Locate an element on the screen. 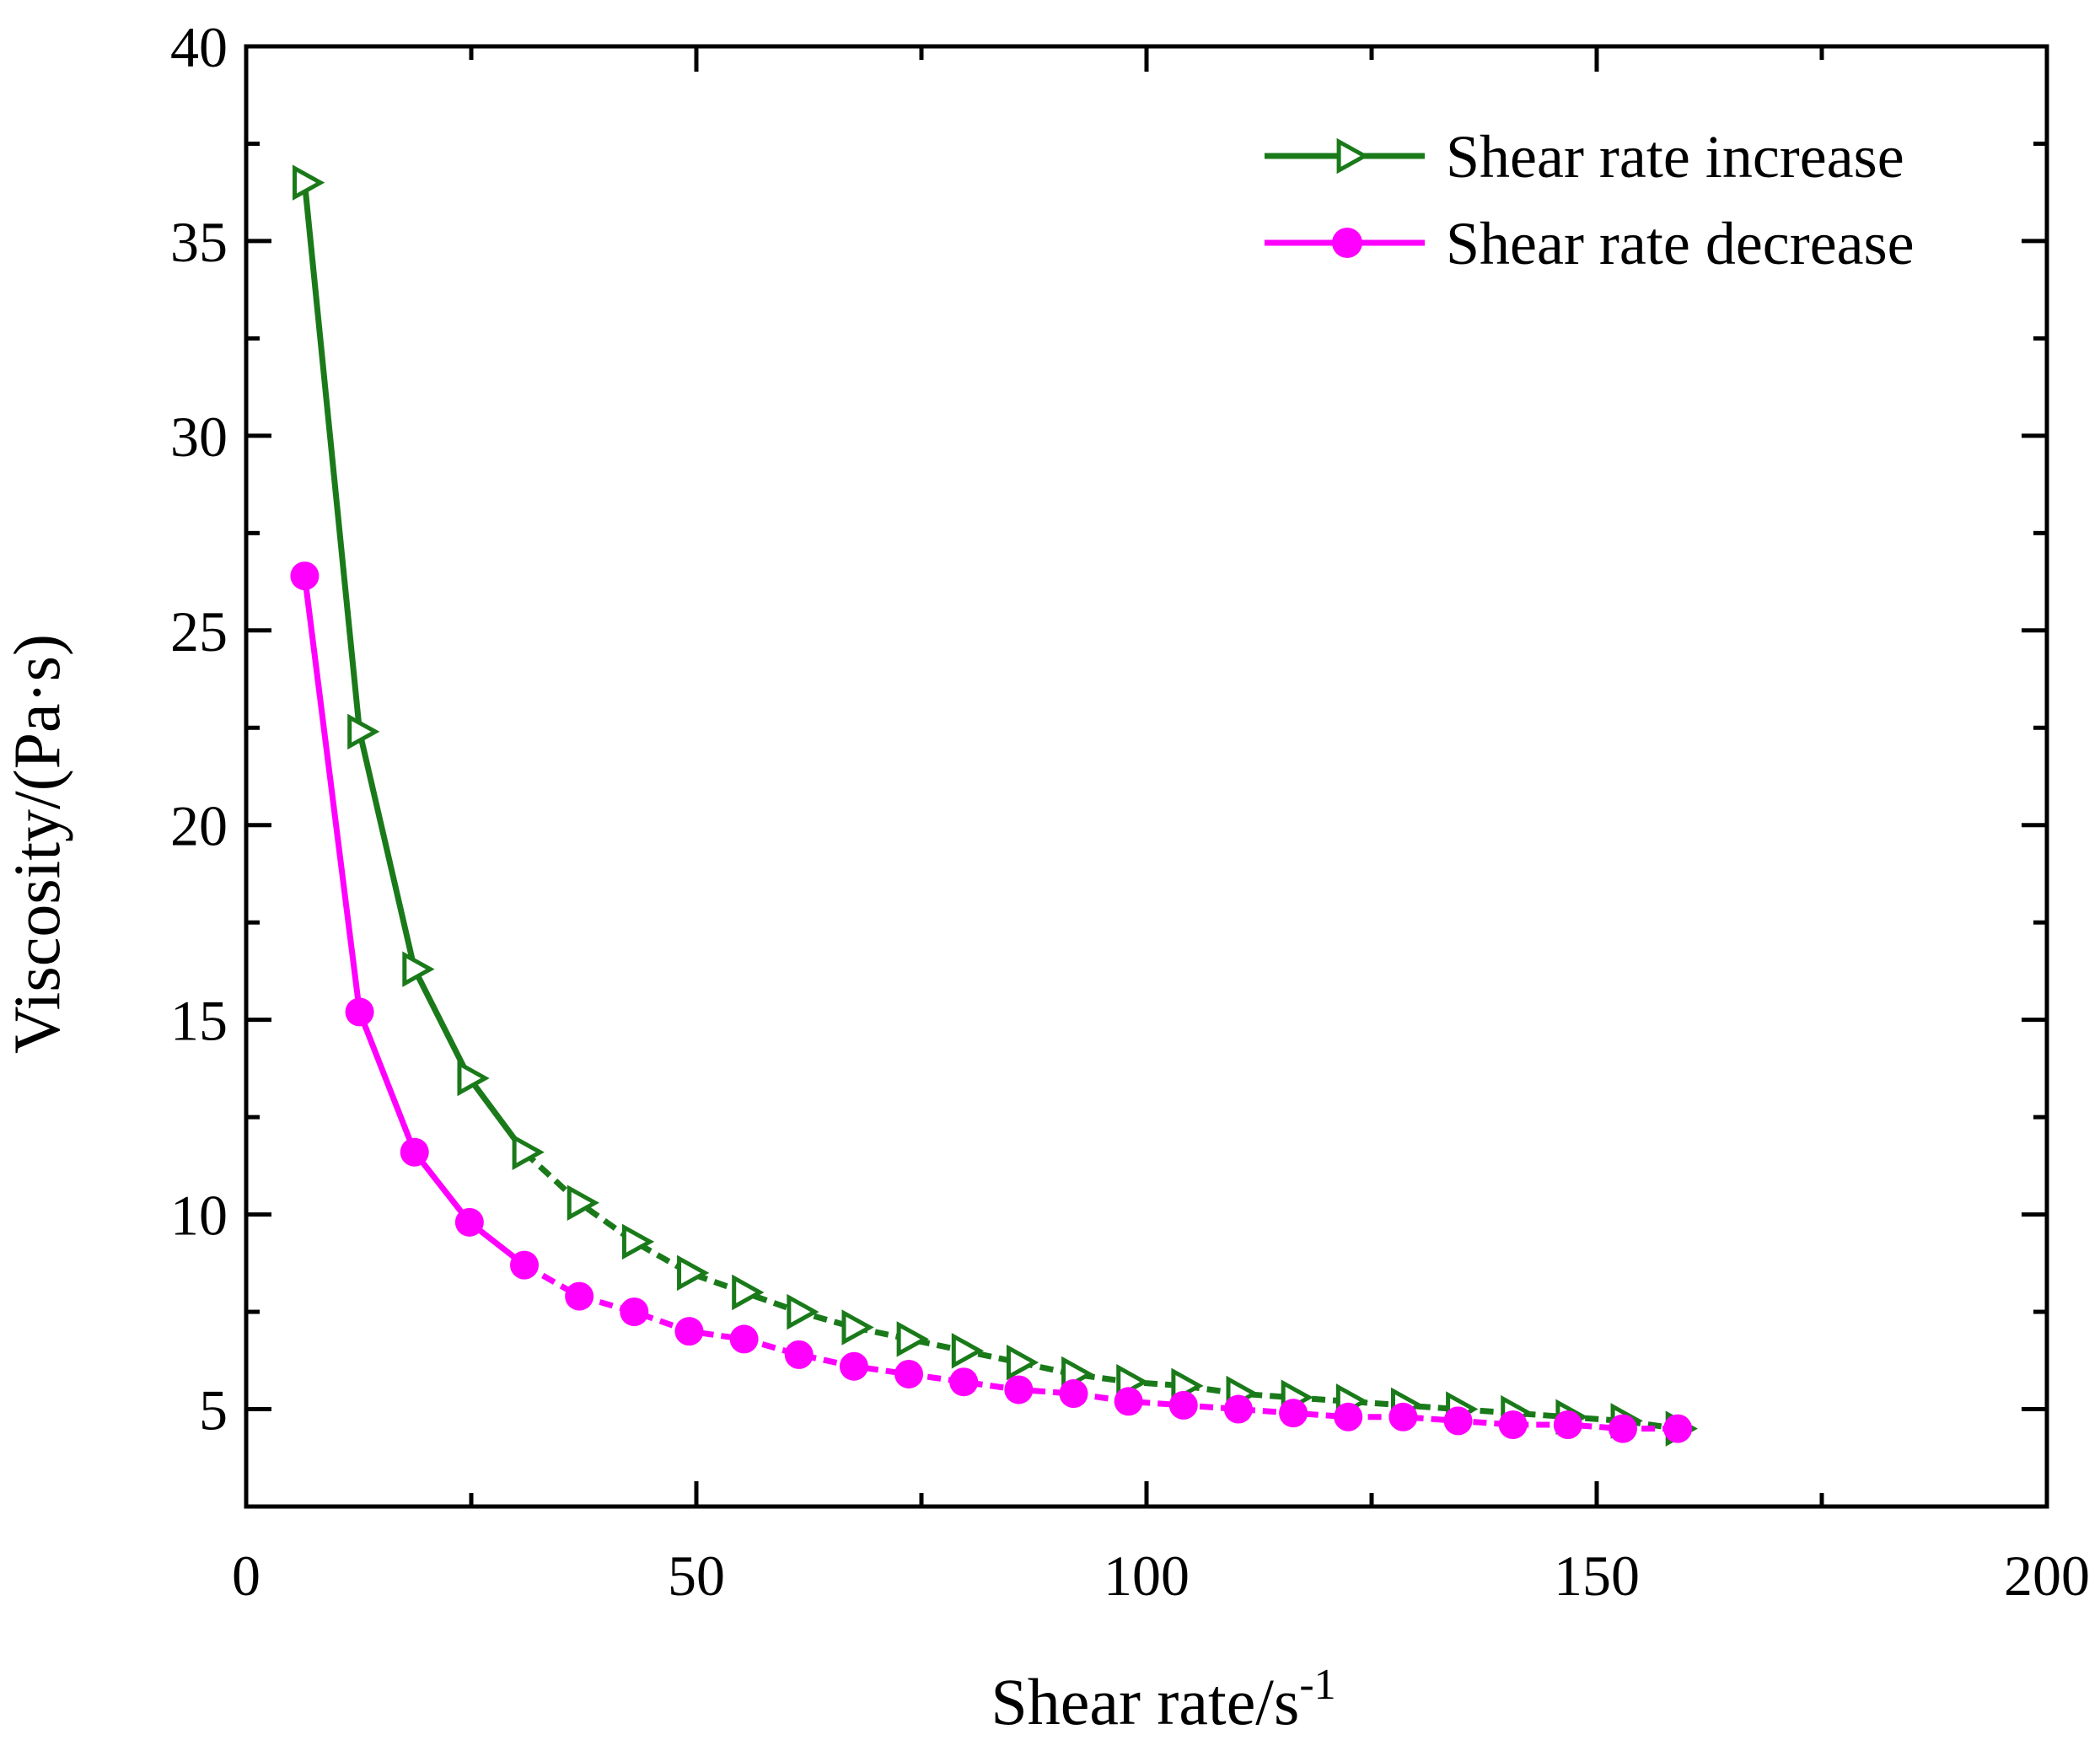 The height and width of the screenshot is (1751, 2100). y-tick-label: 30 is located at coordinates (199, 437).